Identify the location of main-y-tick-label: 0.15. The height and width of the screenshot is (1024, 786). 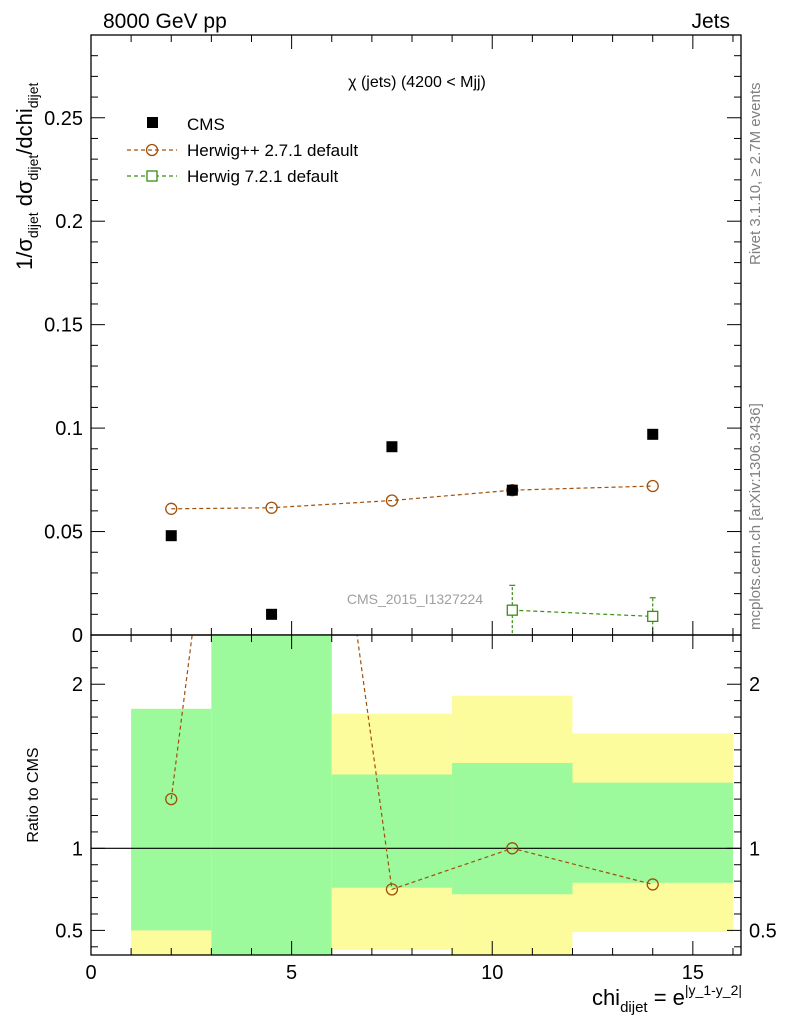
(63, 326).